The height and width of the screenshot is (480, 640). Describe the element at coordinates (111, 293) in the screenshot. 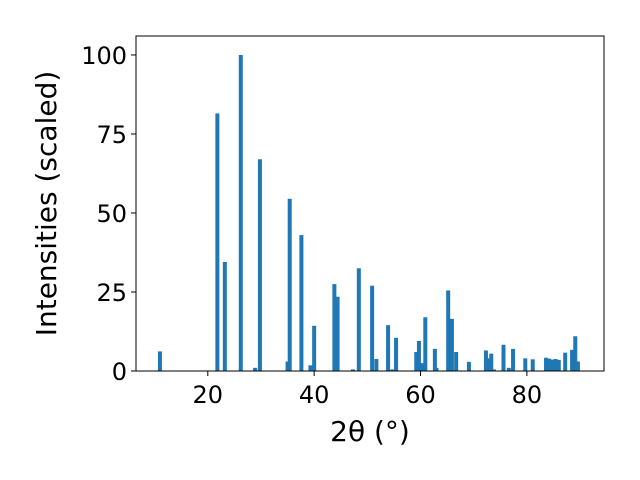

I see `y-tick-label: 25` at that location.